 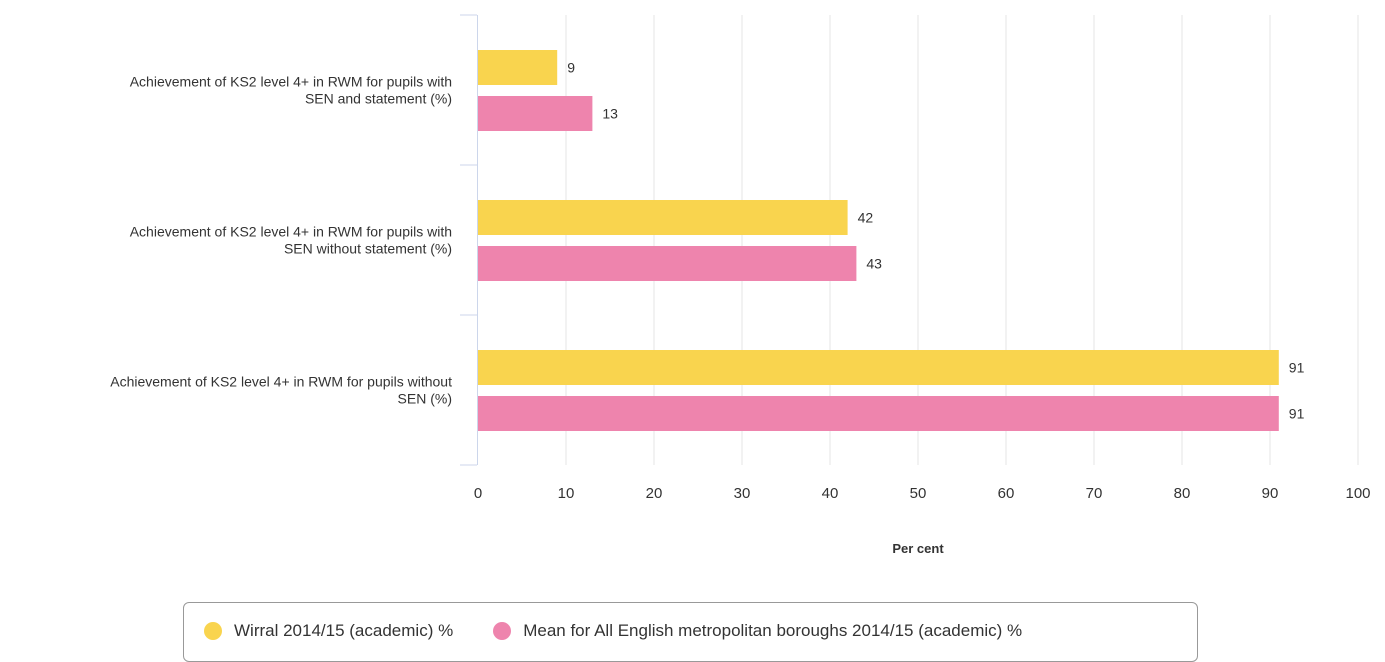 I want to click on legend-swatch-mean, so click(x=502, y=631).